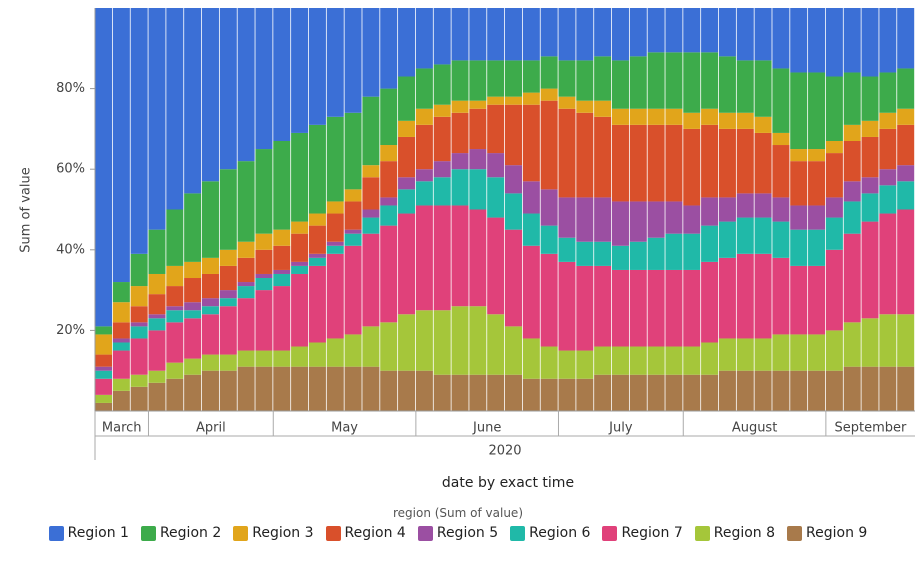  I want to click on y-tick-label: 20%, so click(70, 330).